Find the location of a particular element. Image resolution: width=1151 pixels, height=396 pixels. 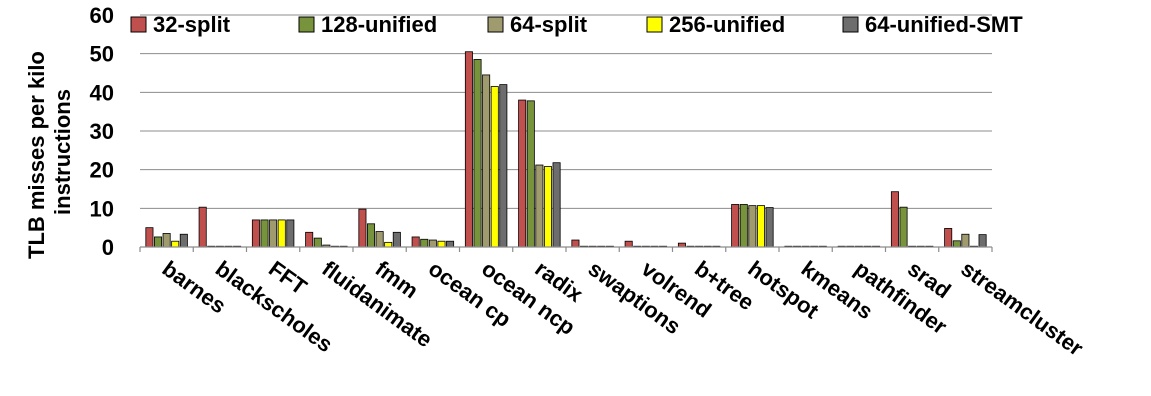

legend-item: 256-unified is located at coordinates (715, 24).